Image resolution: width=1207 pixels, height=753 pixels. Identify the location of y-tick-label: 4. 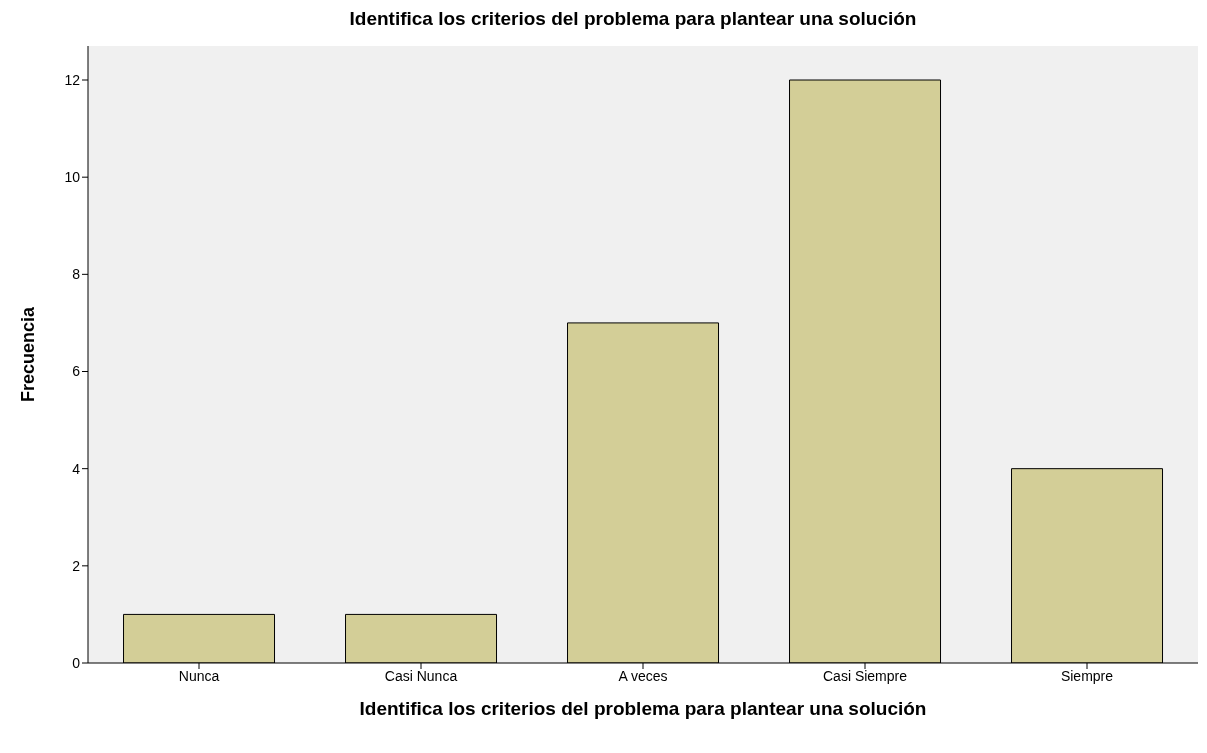
(76, 468).